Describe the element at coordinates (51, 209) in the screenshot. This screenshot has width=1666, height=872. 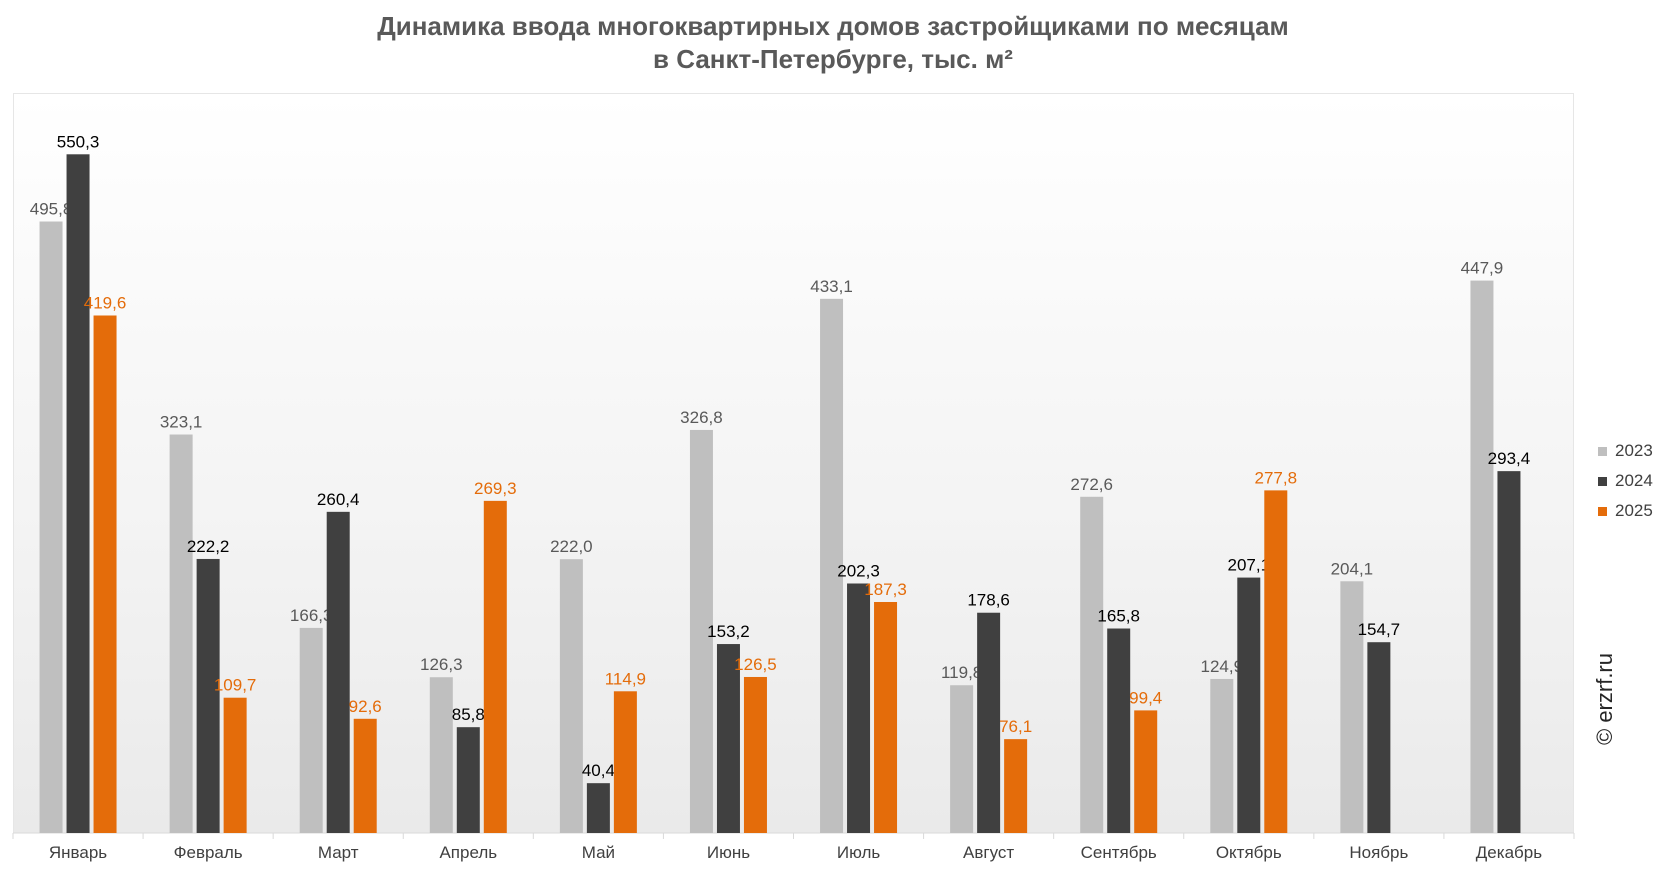
I see `data-label: 495,8` at that location.